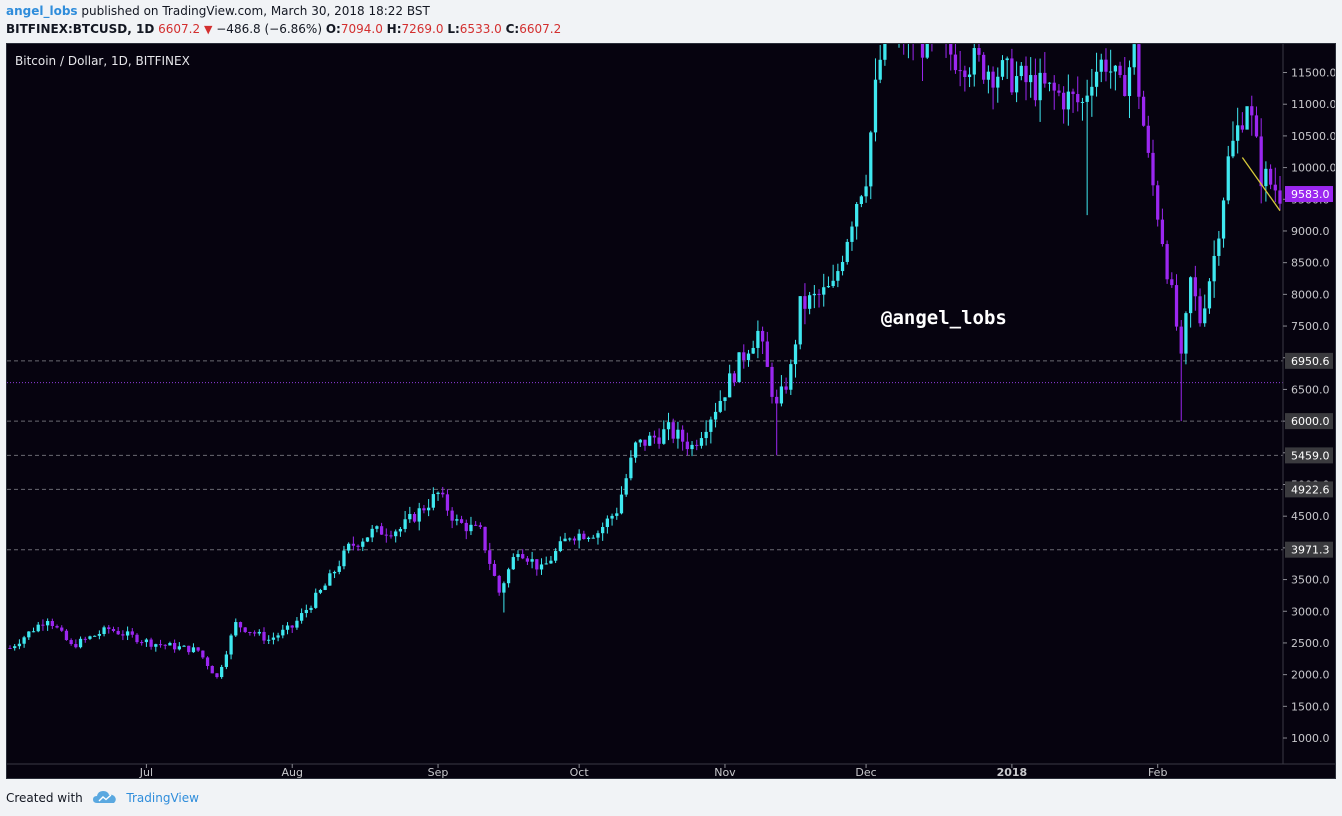 This screenshot has width=1342, height=816. Describe the element at coordinates (1310, 361) in the screenshot. I see `level-label: 6950.6` at that location.